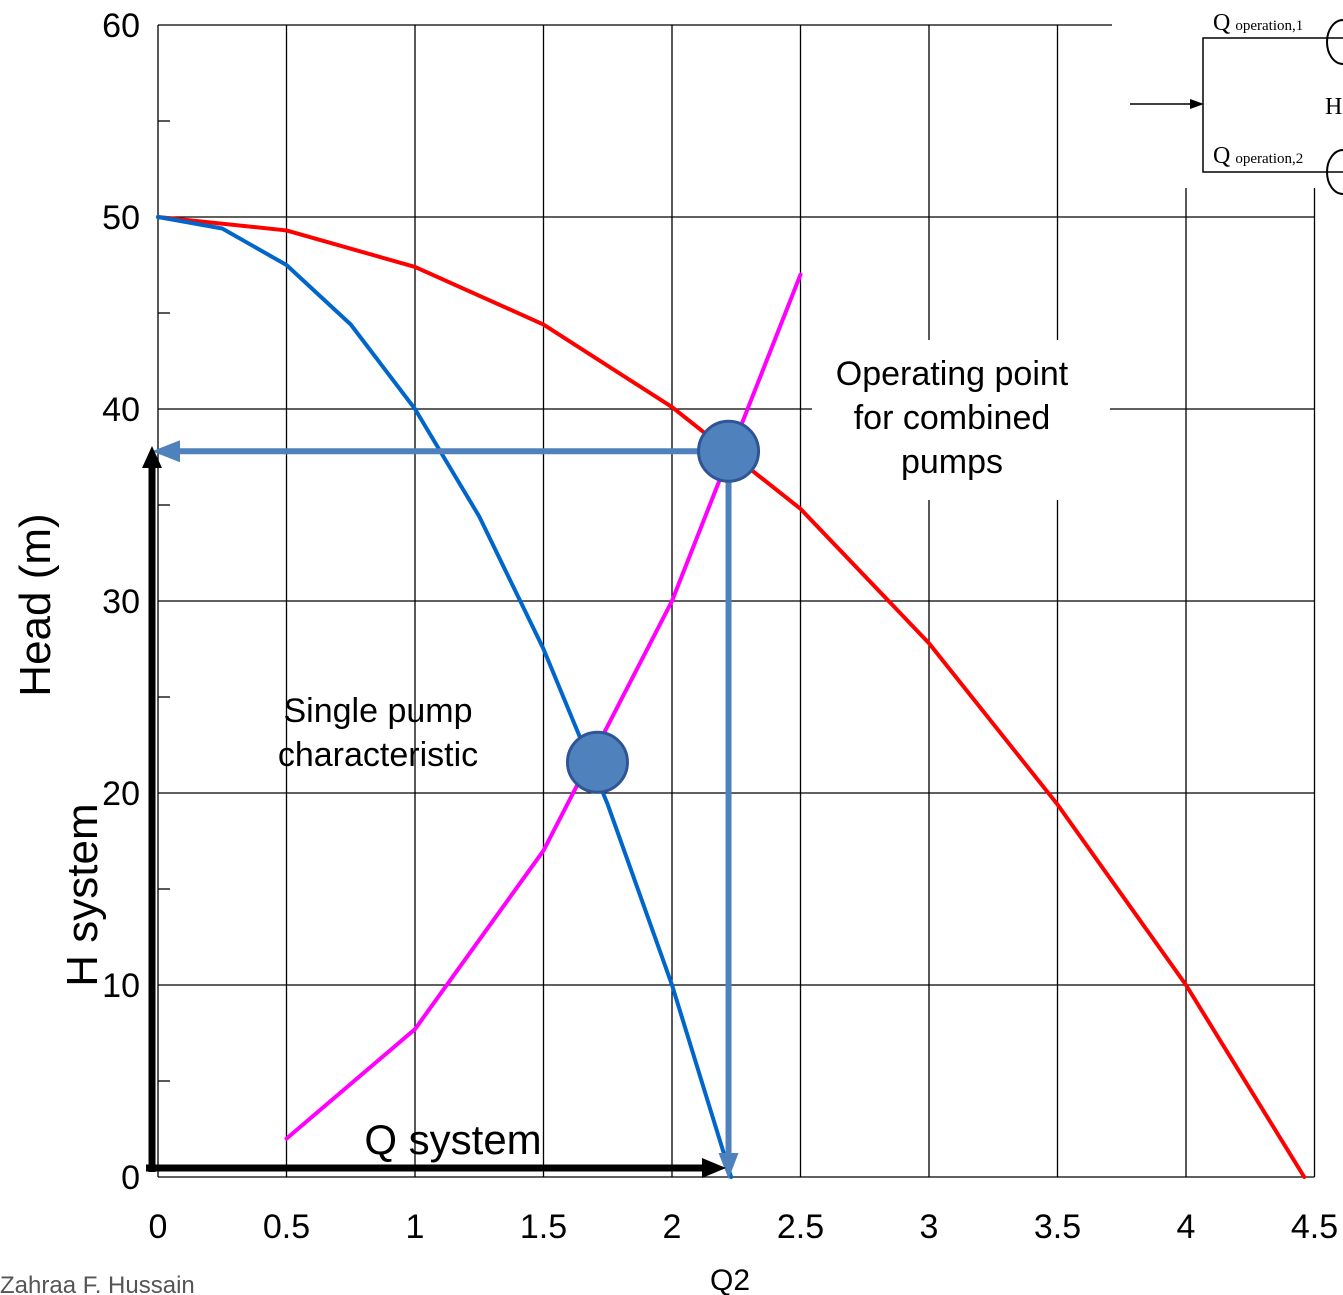 The image size is (1343, 1295). Describe the element at coordinates (121, 26) in the screenshot. I see `y-tick-label: 60` at that location.